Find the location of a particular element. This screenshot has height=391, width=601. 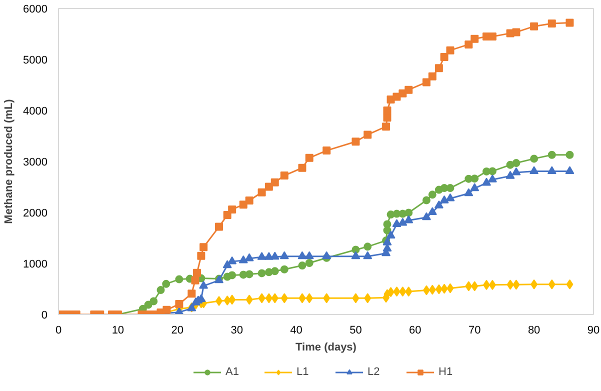

y-tick-label: 5000 is located at coordinates (35, 60).